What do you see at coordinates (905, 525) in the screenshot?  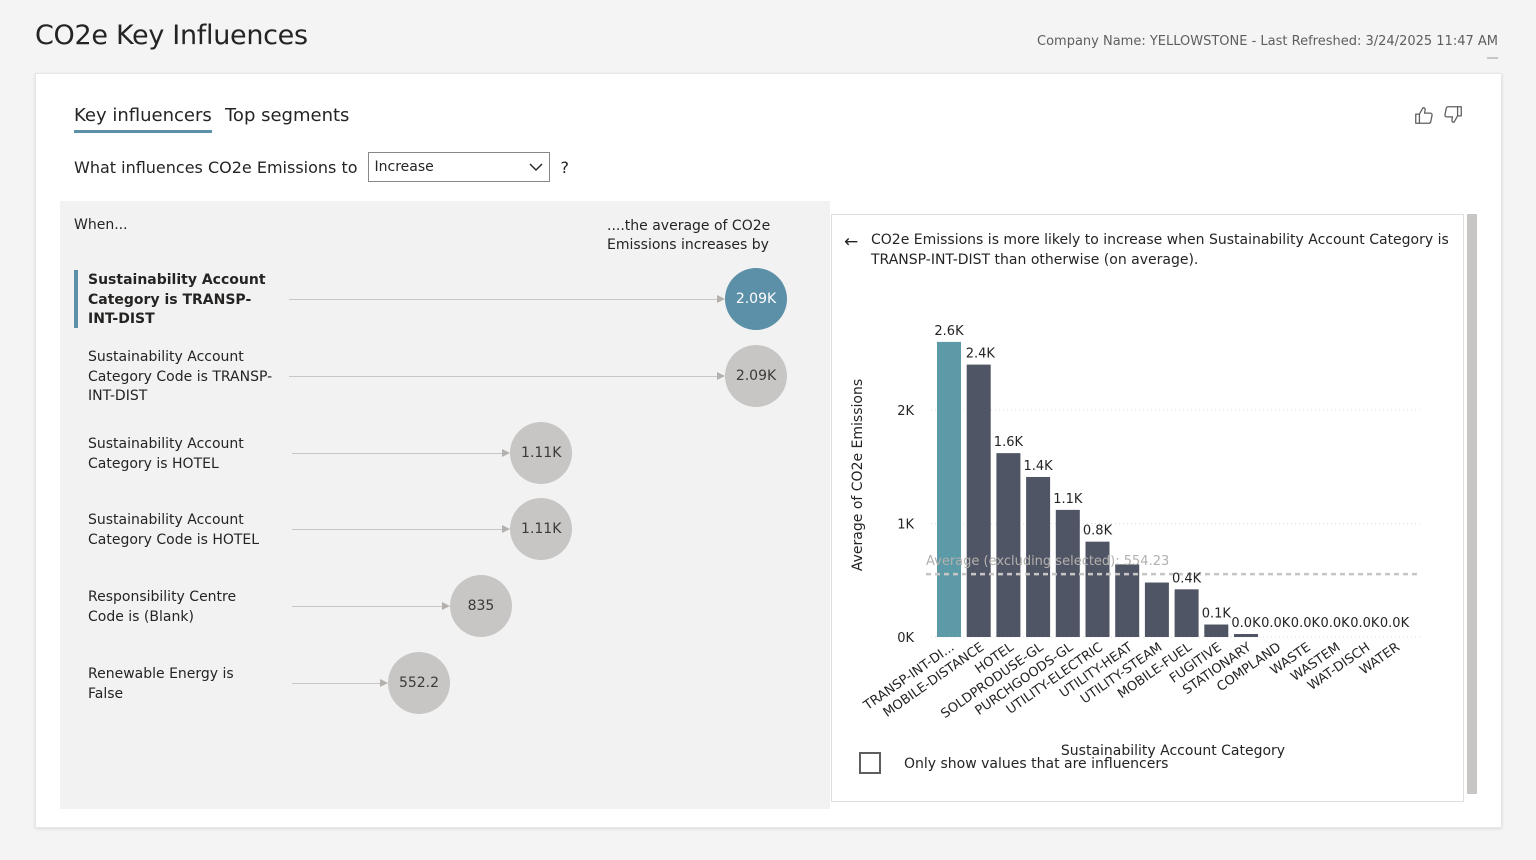 I see `y-tick-label: 1K` at bounding box center [905, 525].